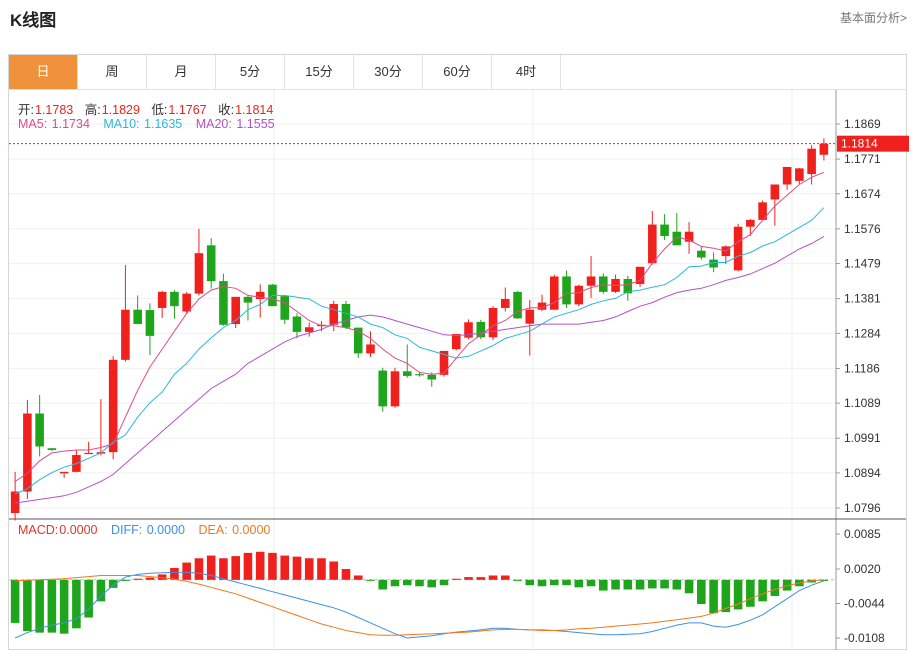  I want to click on tab-15min: 15分, so click(319, 72).